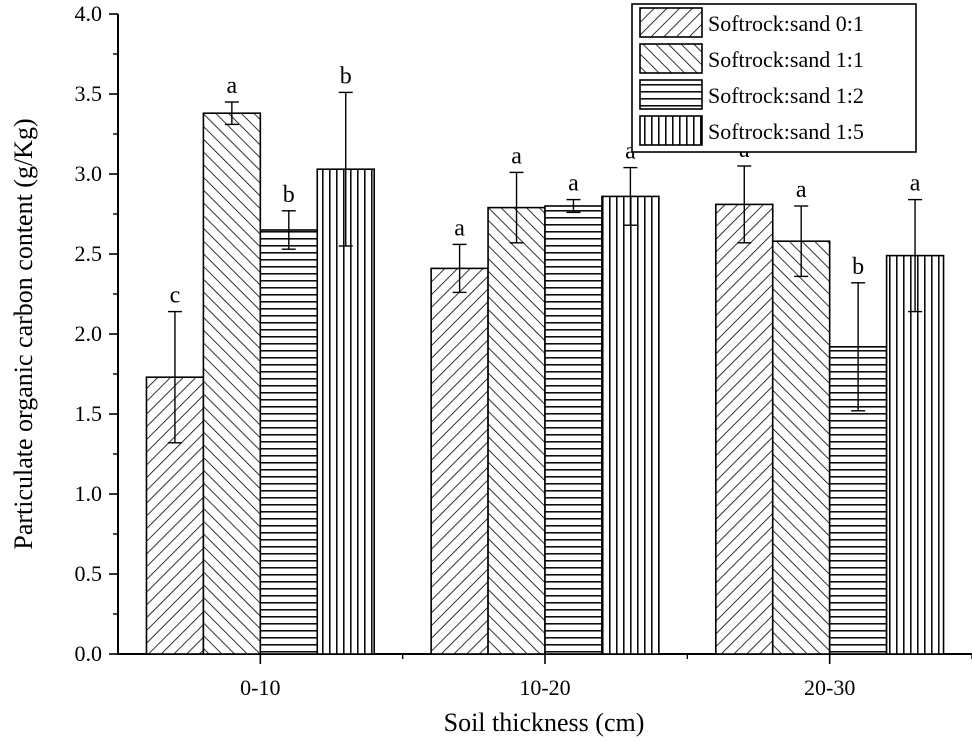  What do you see at coordinates (89, 173) in the screenshot?
I see `y-tick-label: 3.0` at bounding box center [89, 173].